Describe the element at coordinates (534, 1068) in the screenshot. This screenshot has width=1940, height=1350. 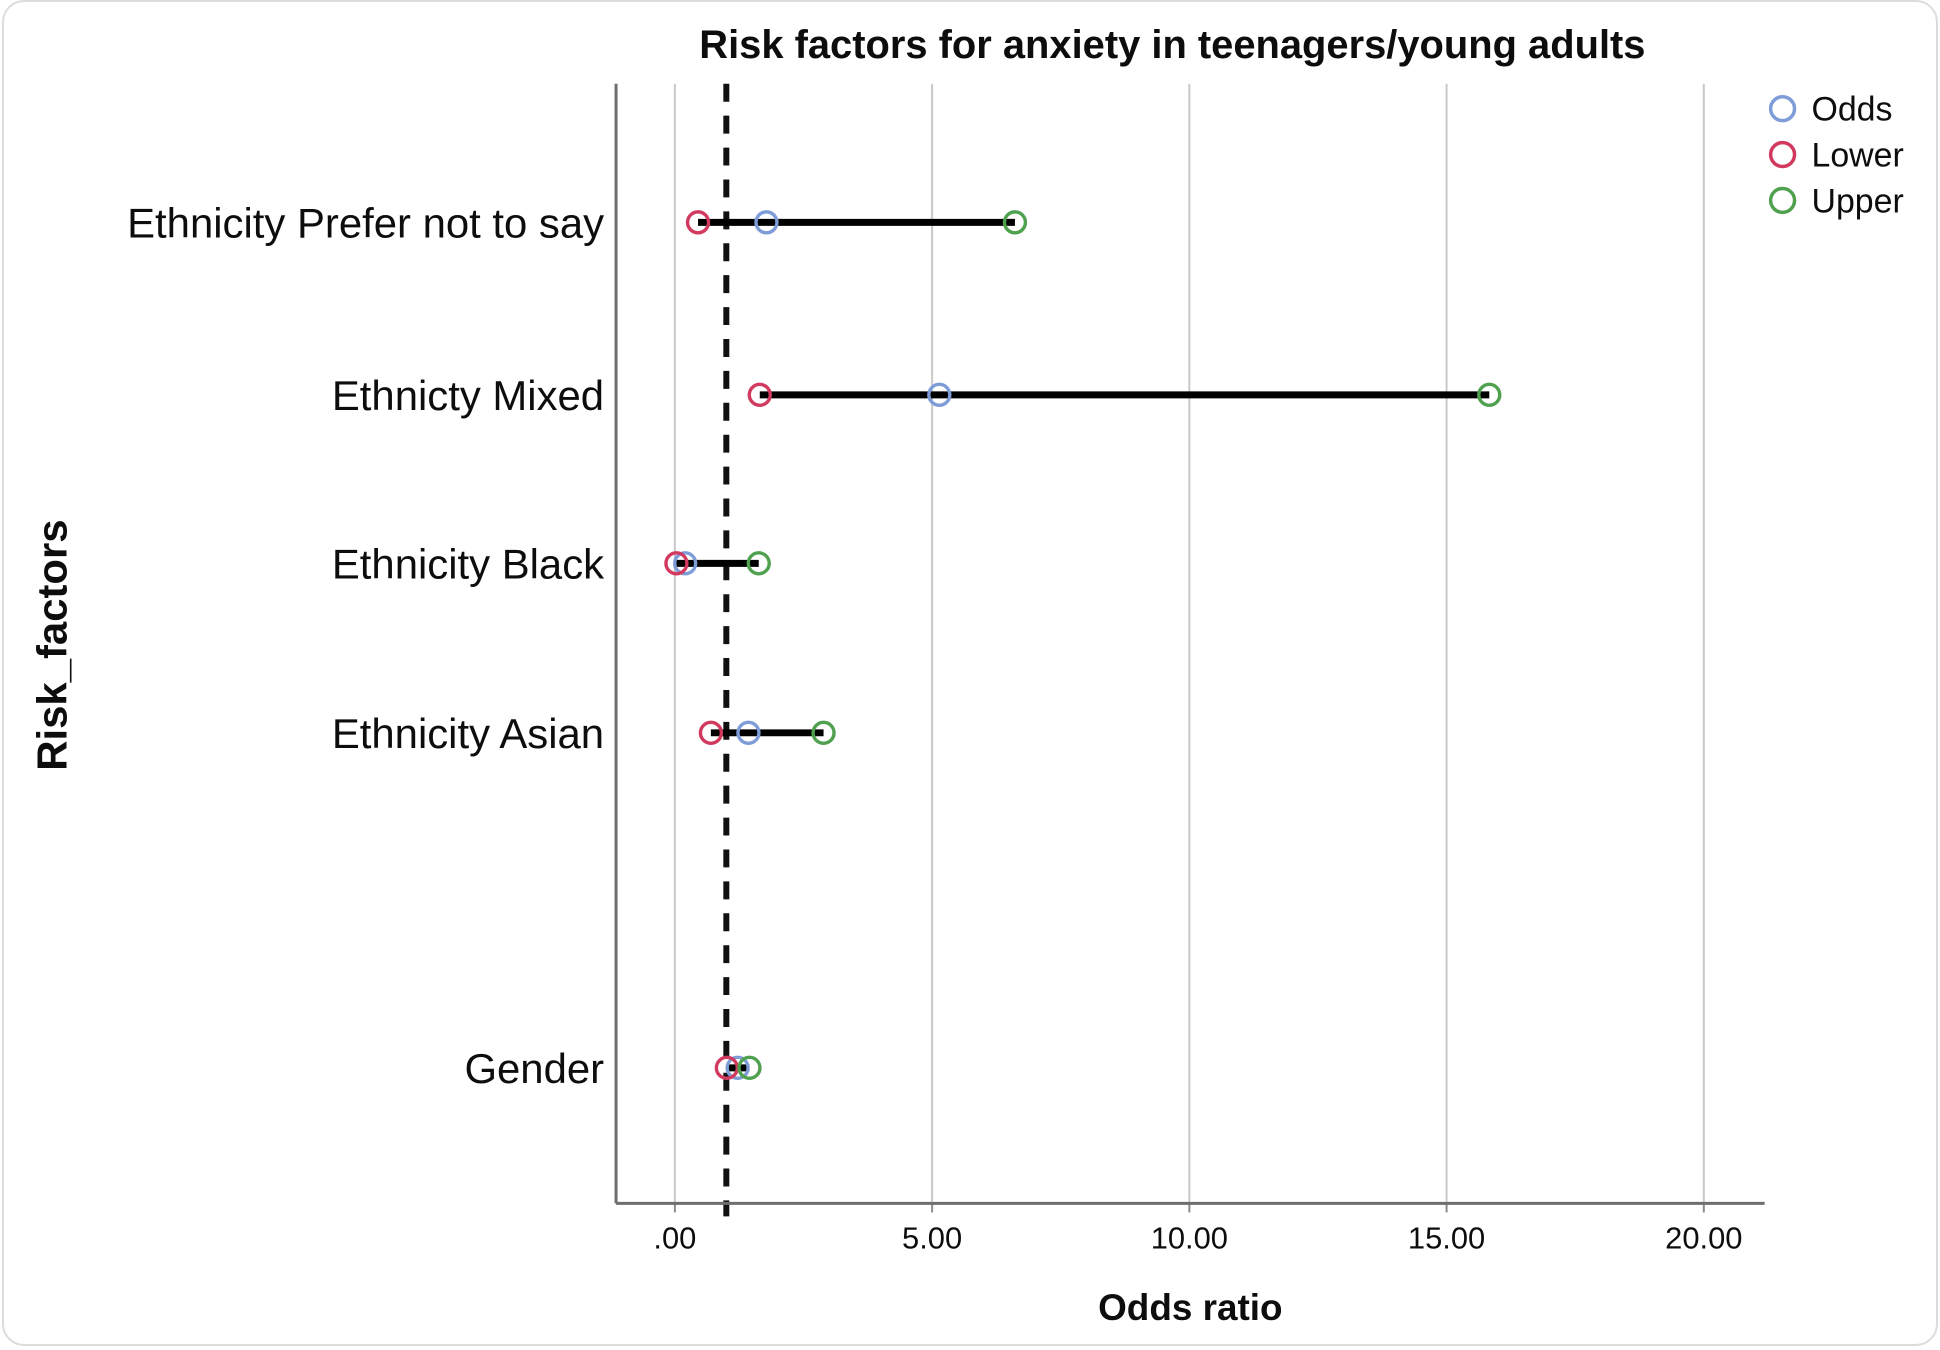
I see `category-label: Gender` at that location.